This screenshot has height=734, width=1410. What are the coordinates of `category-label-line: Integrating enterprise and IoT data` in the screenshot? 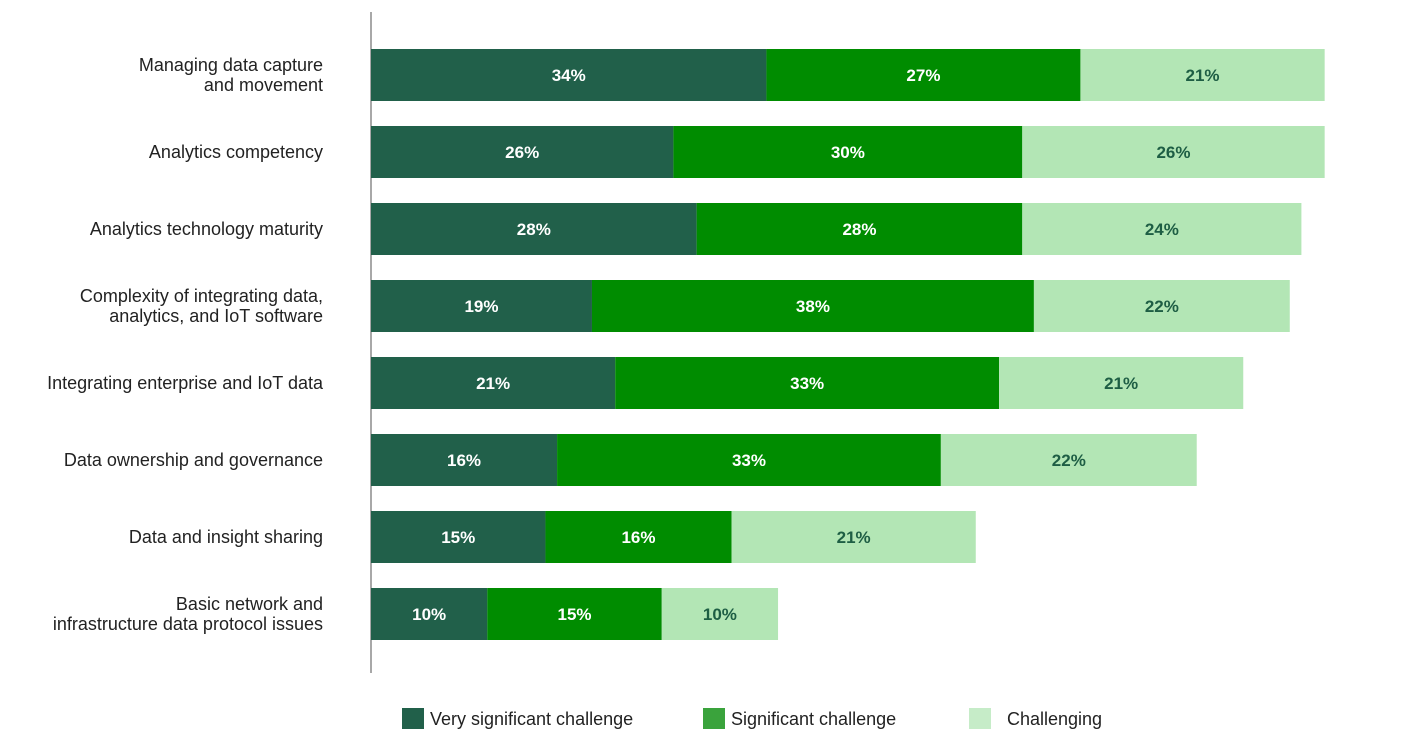 It's located at (185, 383).